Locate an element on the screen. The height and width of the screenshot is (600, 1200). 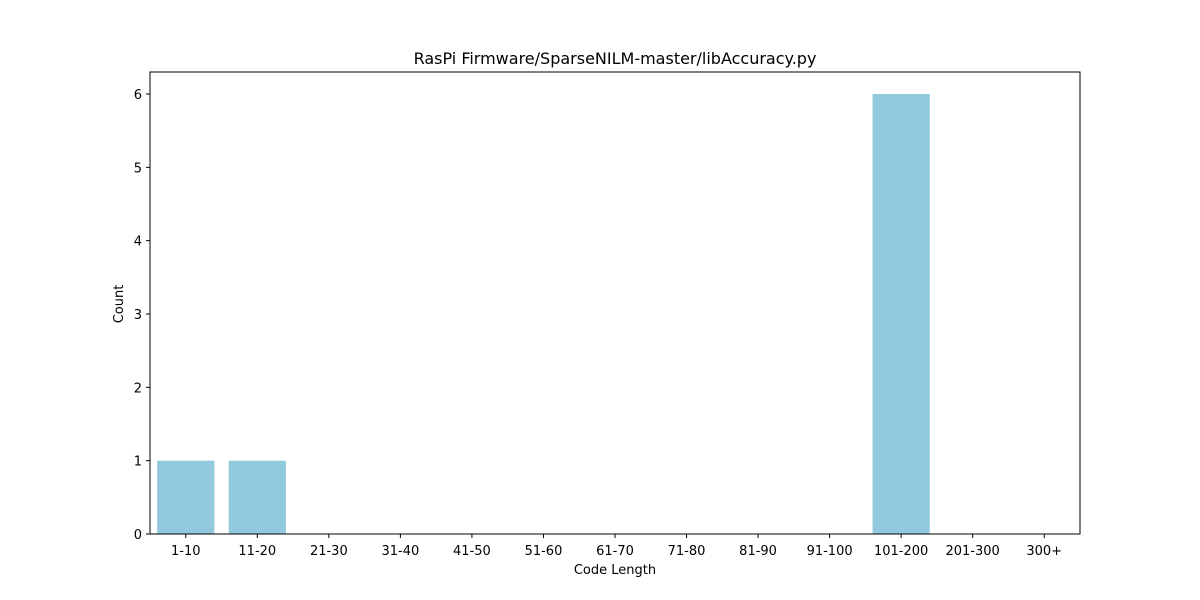
y-axis: 0 1 2 3 4 5 6 is located at coordinates (142, 315).